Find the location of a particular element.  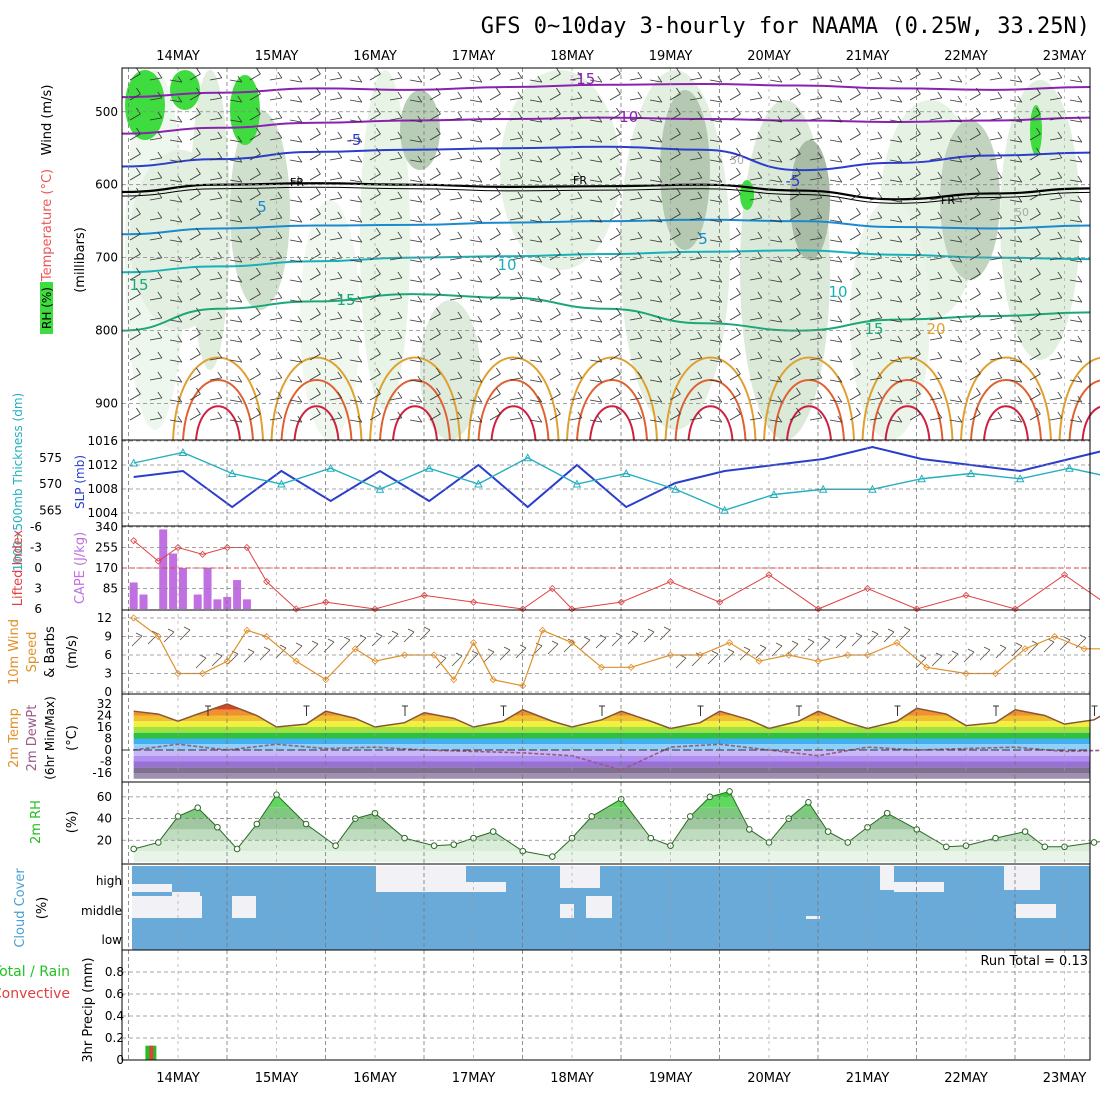

temp-tick-label: 0 is located at coordinates (108, 750).